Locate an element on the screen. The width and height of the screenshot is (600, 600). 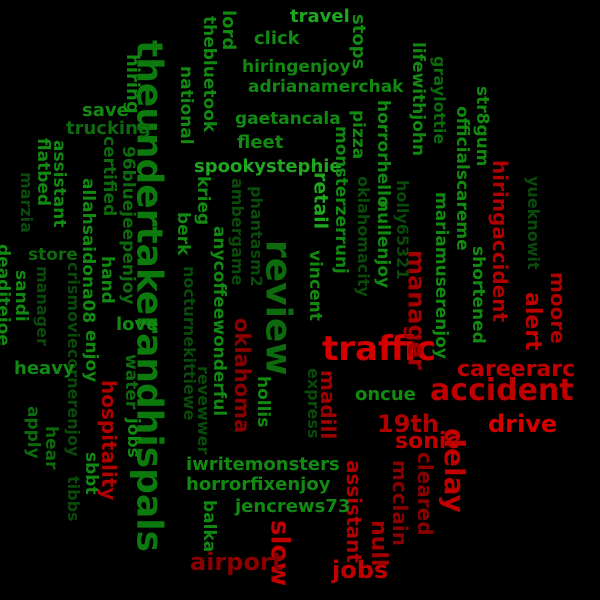
word-water: water is located at coordinates (131, 382).